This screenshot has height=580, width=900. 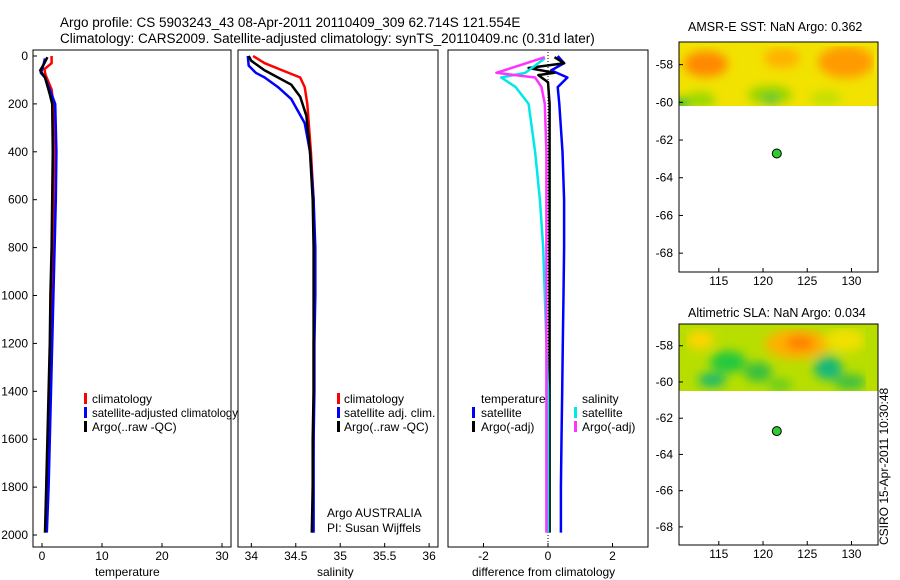 I want to click on temperature-x-axis: 0 10 20 30, so click(x=134, y=553).